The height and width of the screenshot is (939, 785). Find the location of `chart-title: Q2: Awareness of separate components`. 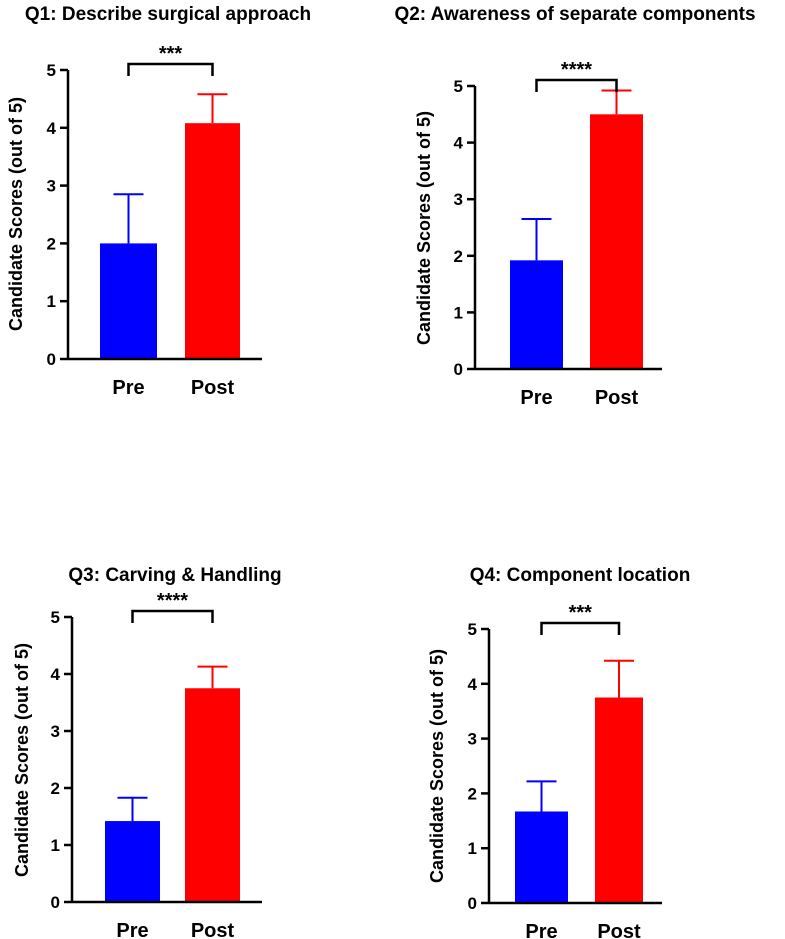

chart-title: Q2: Awareness of separate components is located at coordinates (574, 14).